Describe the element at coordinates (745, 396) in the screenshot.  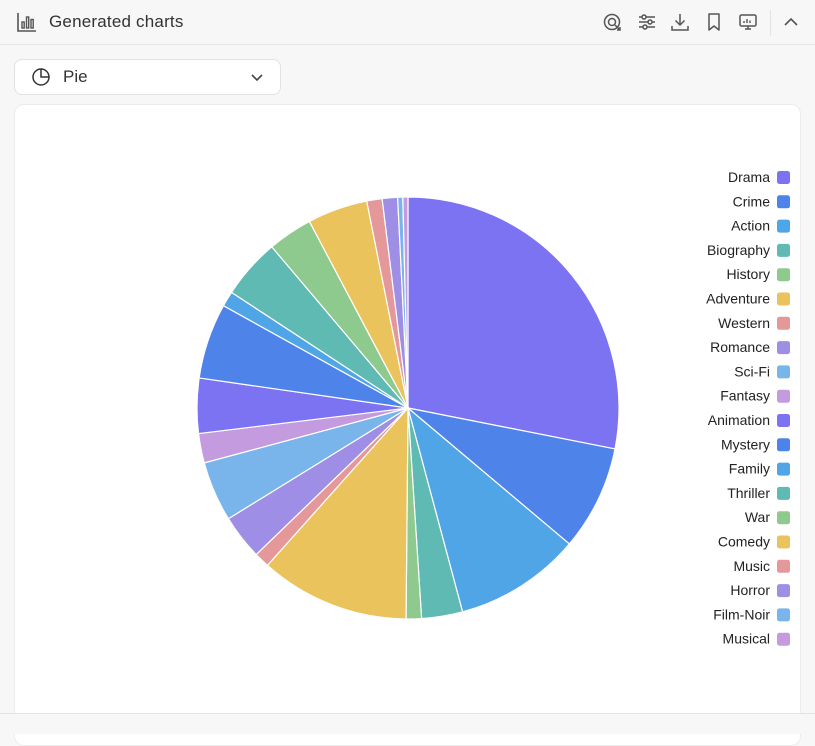
I see `legend-label: Fantasy` at that location.